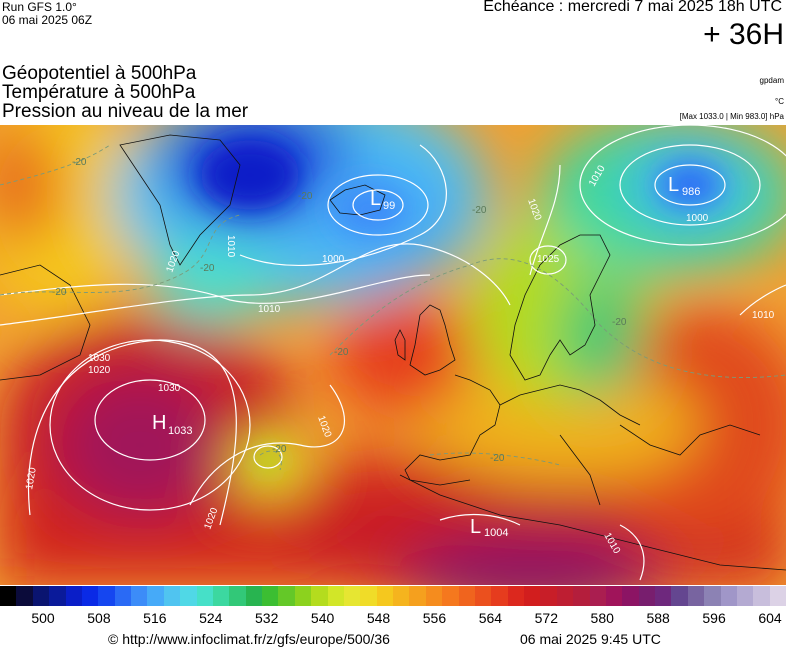 The height and width of the screenshot is (648, 786). I want to click on run-date-label: 06 mai 2025 06Z, so click(47, 20).